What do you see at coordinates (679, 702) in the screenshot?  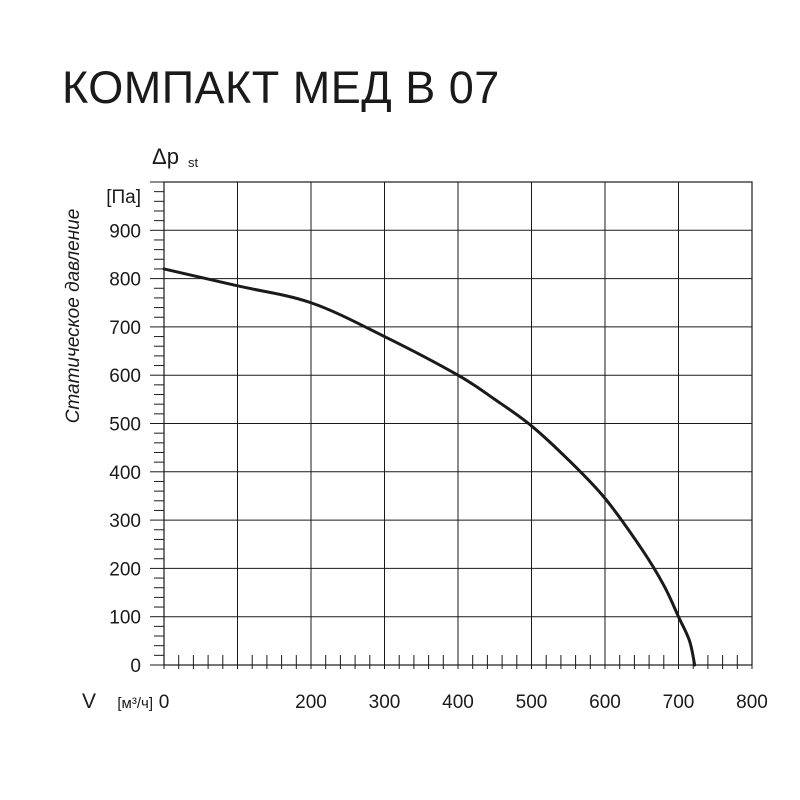 I see `x-tick-label: 700` at bounding box center [679, 702].